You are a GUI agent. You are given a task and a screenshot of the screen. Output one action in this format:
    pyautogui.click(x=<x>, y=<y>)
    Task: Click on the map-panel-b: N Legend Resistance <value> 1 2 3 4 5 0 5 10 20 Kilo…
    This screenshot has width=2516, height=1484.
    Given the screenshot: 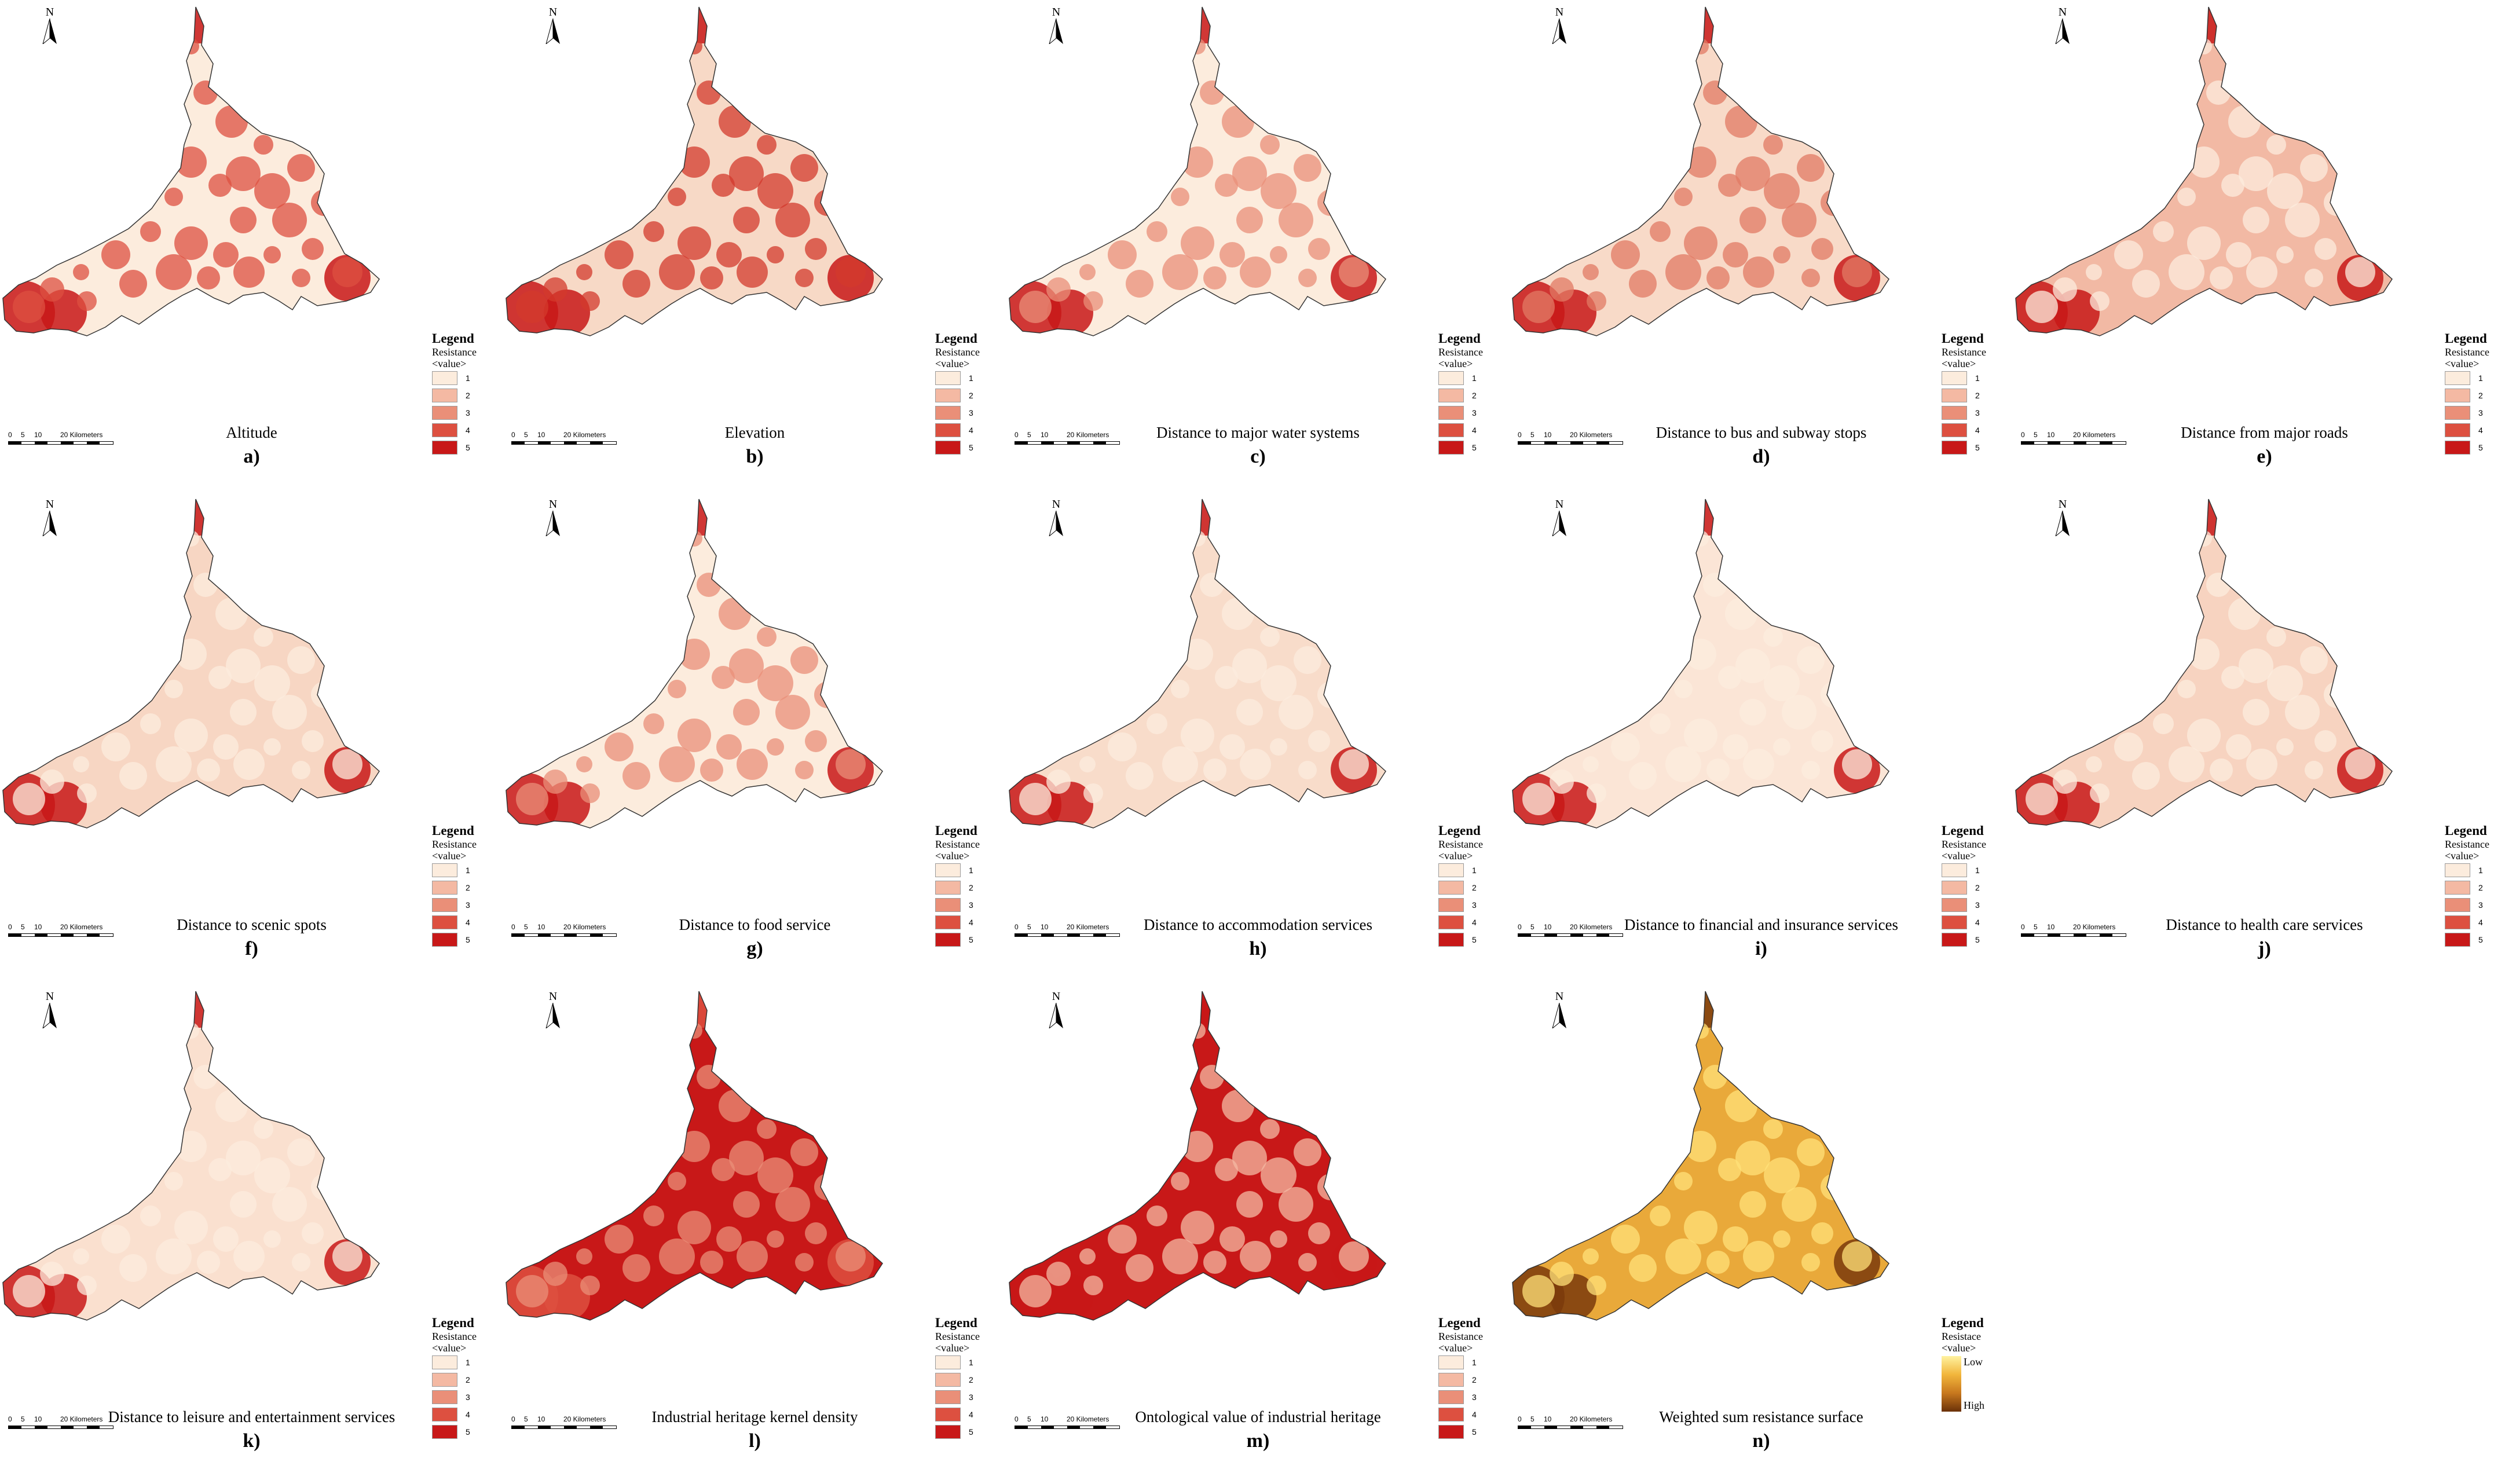 What is the action you would take?
    pyautogui.click(x=754, y=246)
    